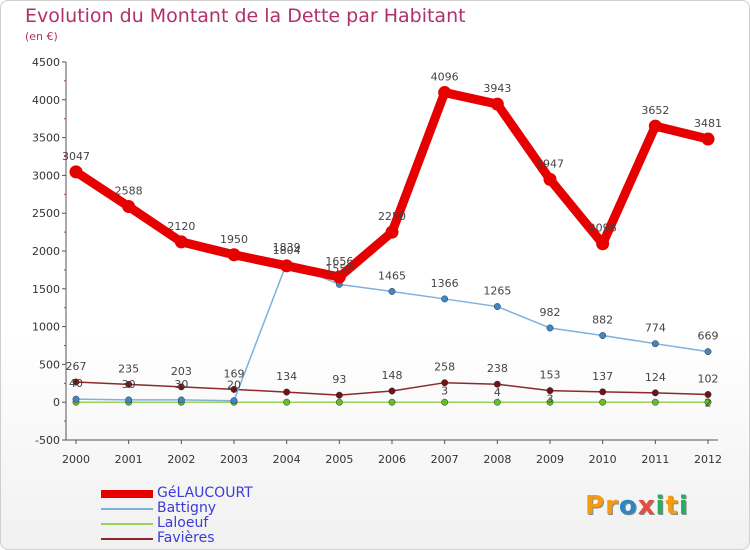 This screenshot has height=550, width=750. I want to click on data-label: 102, so click(708, 378).